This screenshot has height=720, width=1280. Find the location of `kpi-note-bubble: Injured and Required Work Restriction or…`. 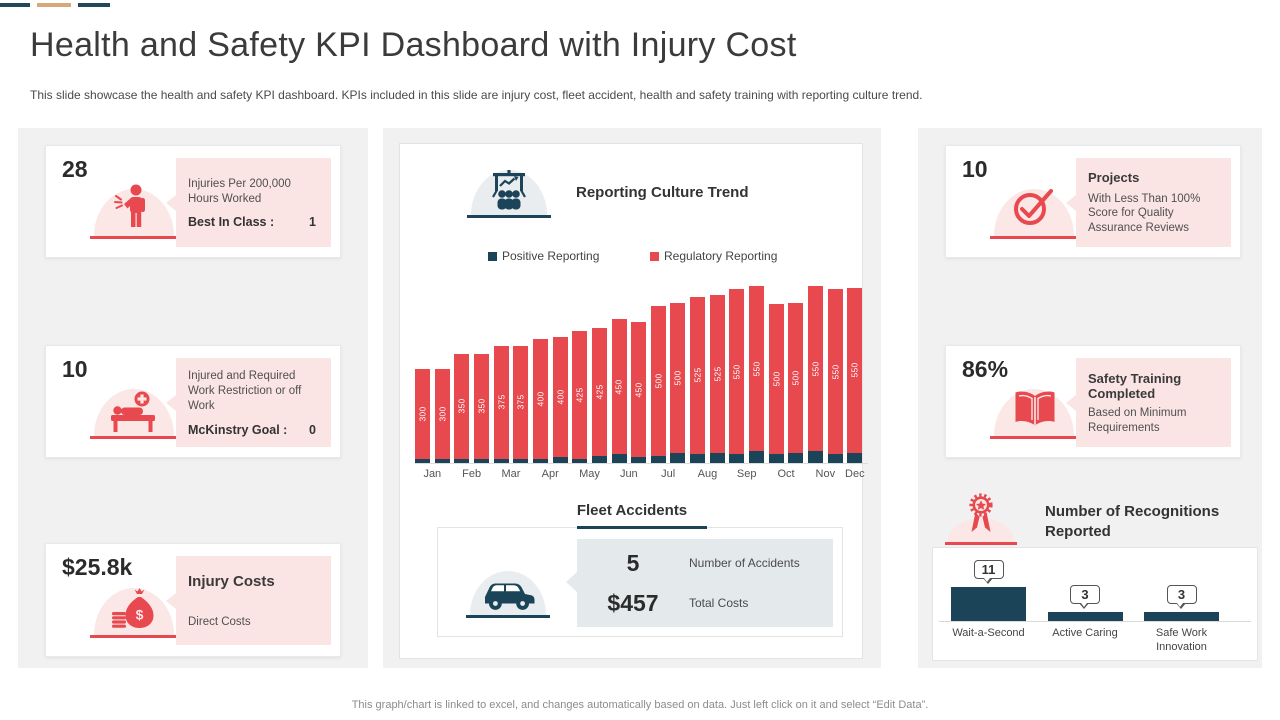

kpi-note-bubble: Injured and Required Work Restriction or… is located at coordinates (248, 402).